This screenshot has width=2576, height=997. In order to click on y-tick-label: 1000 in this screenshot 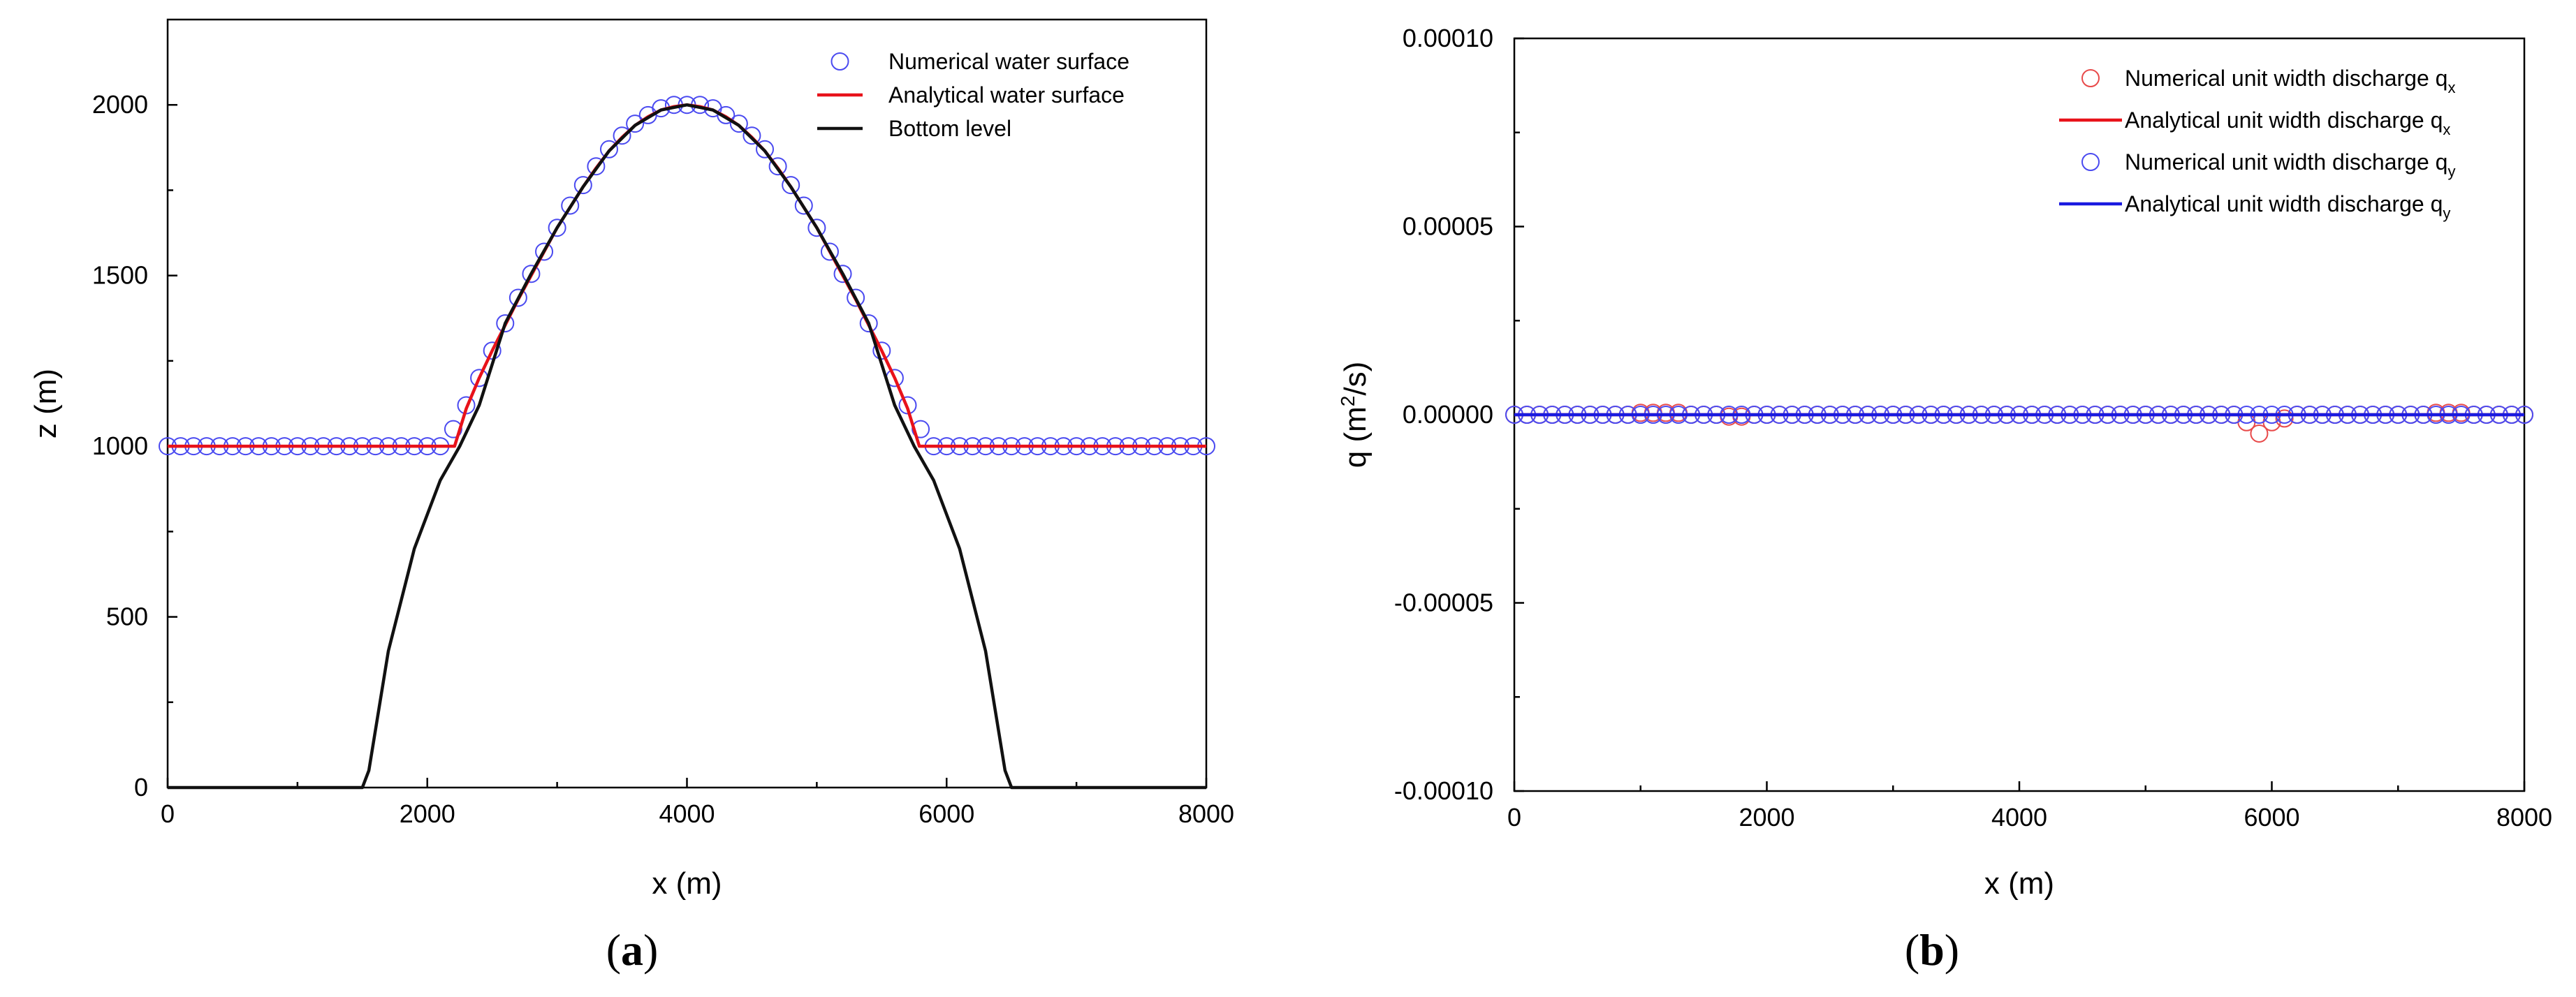, I will do `click(120, 446)`.